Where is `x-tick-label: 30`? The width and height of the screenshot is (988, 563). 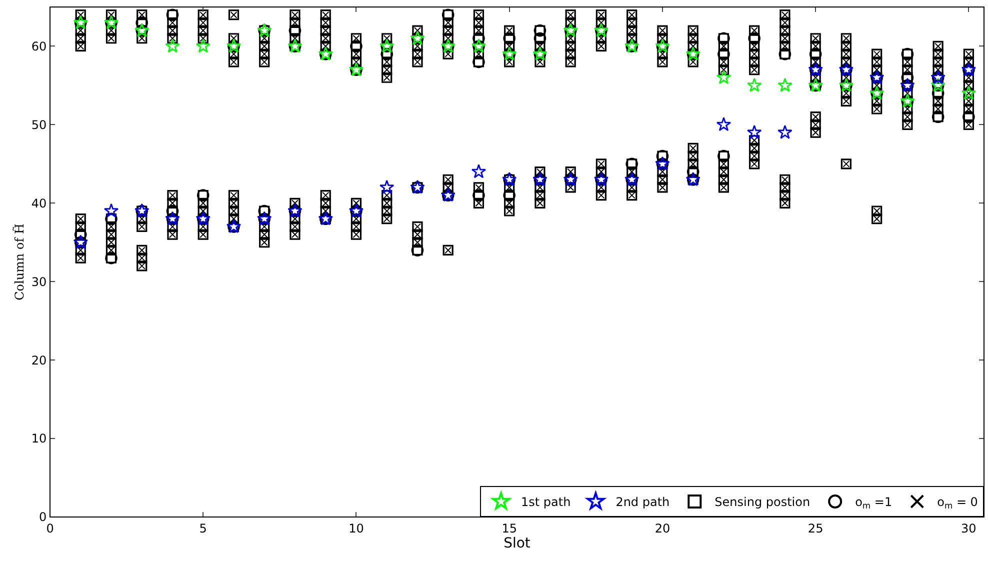 x-tick-label: 30 is located at coordinates (968, 528).